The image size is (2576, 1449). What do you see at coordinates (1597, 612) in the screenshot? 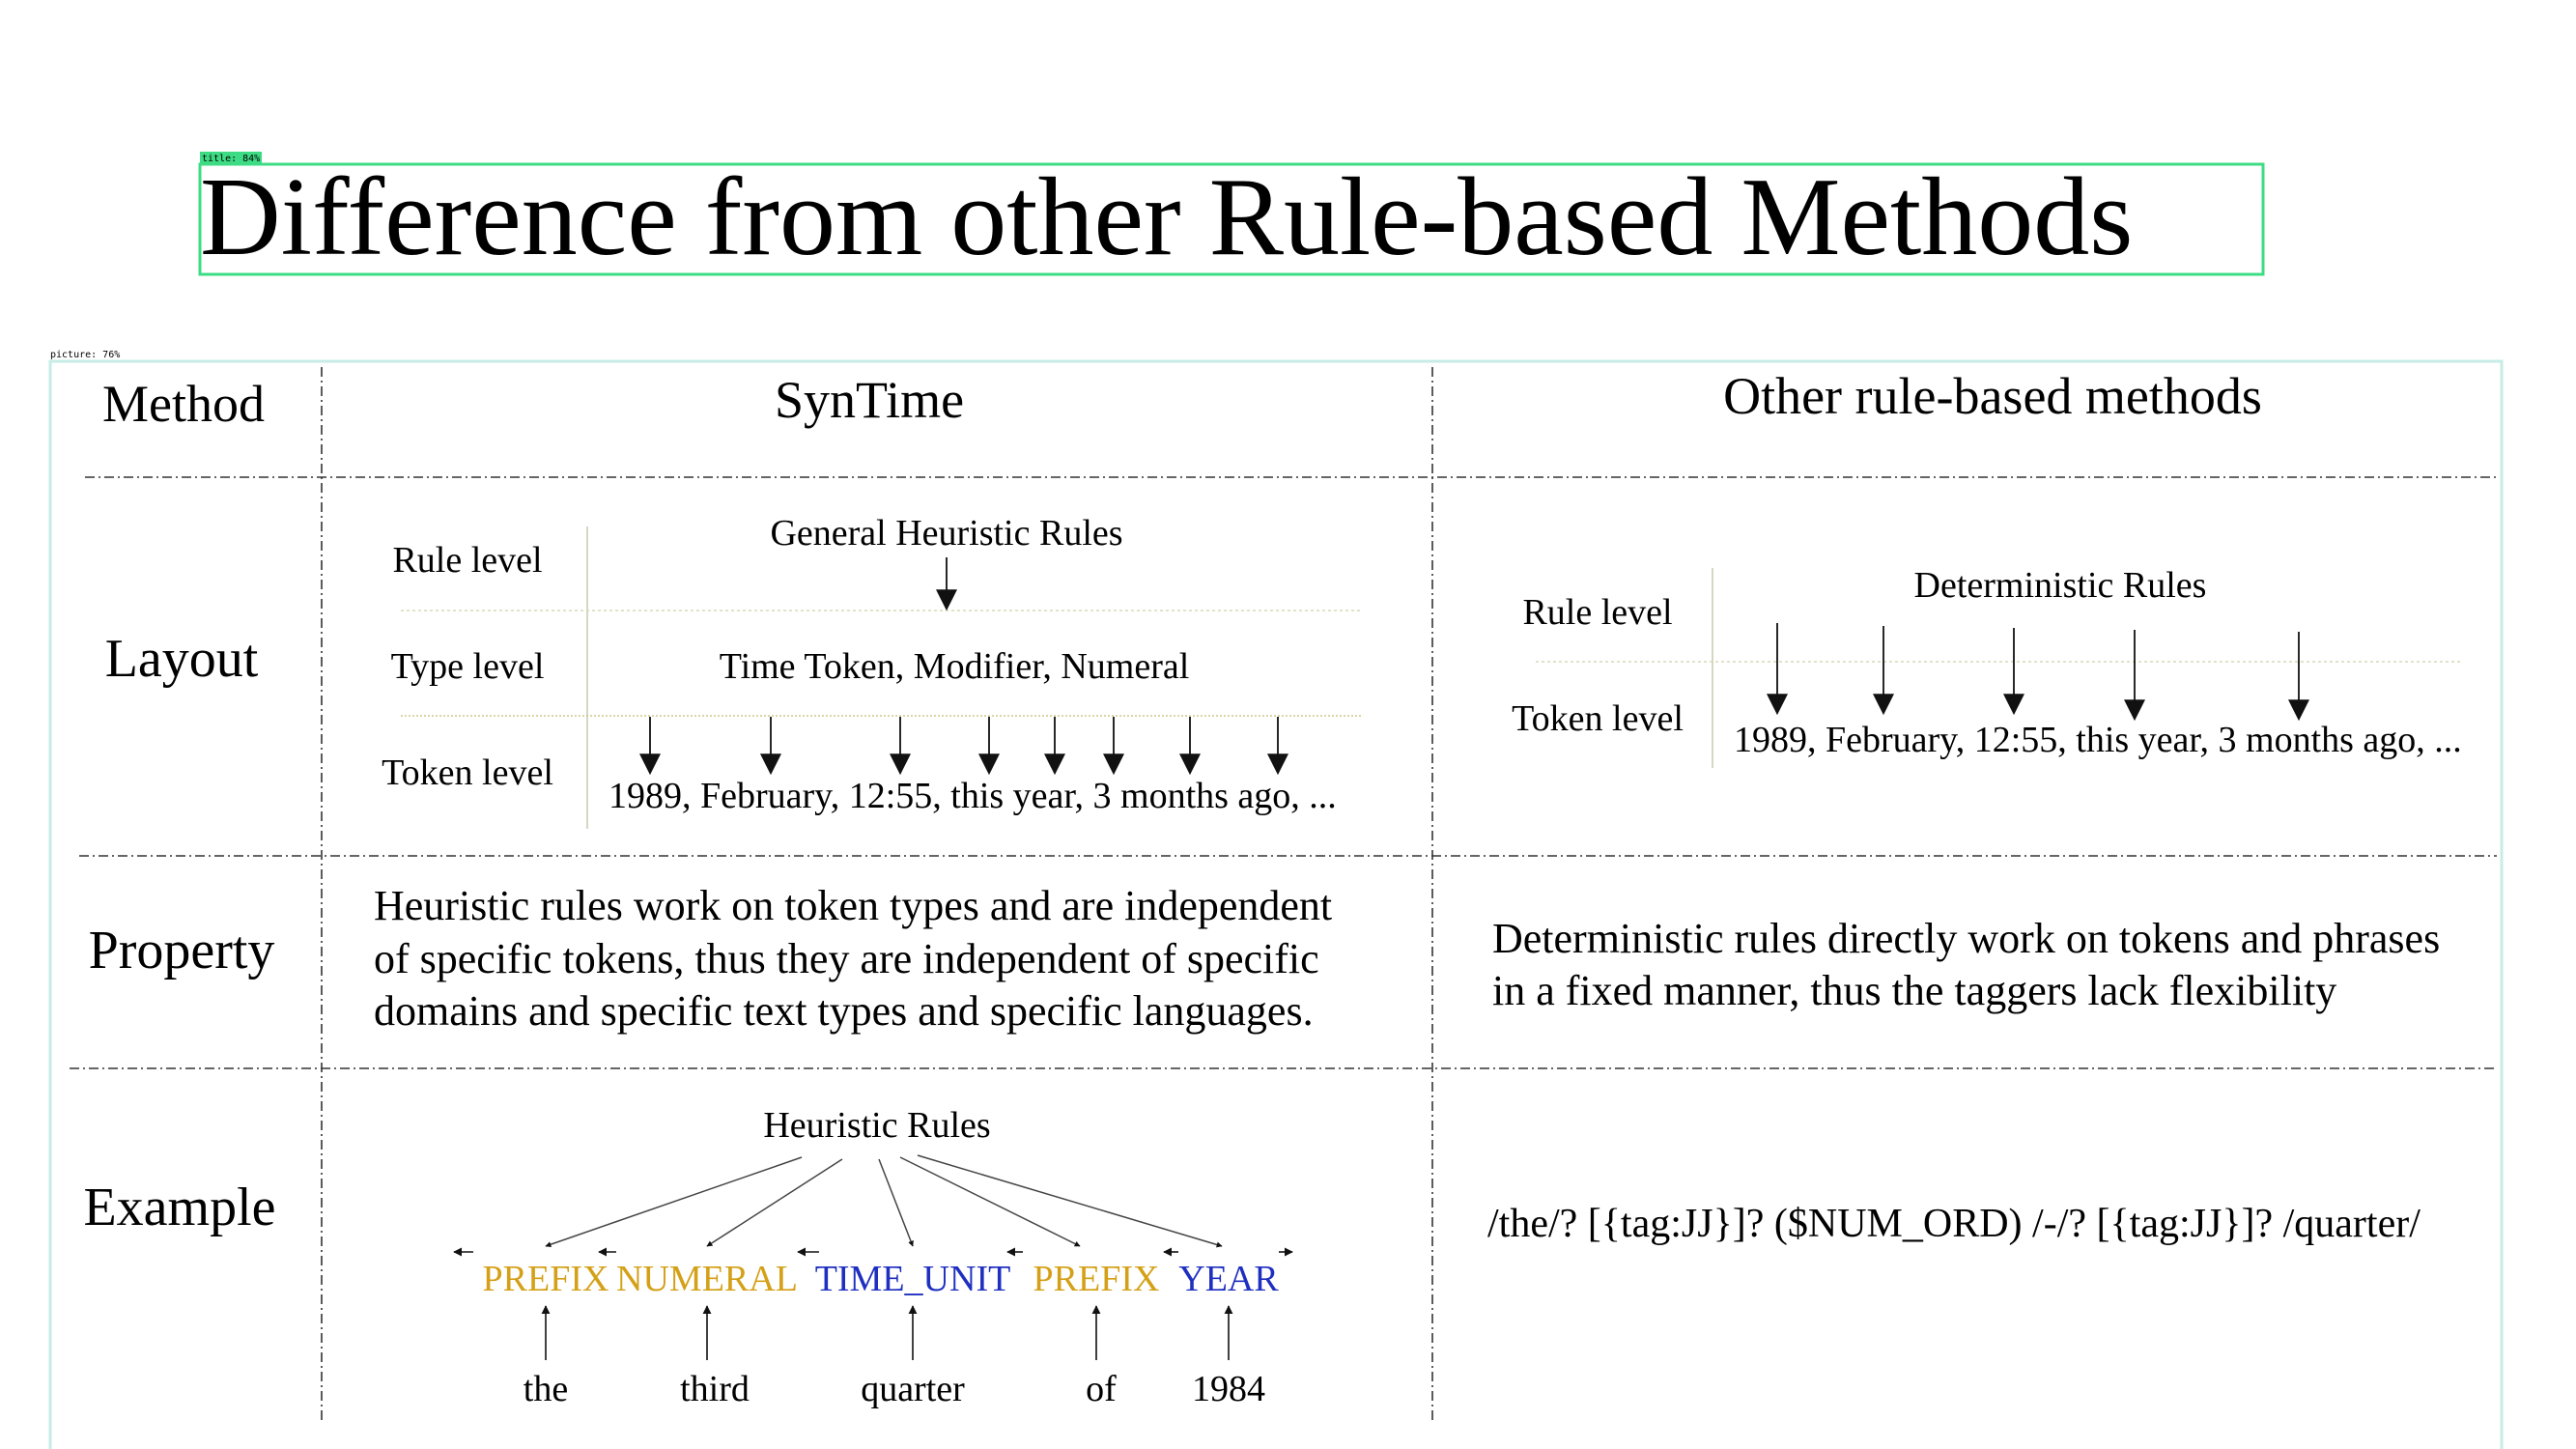
I see `other-rule-level-label: Rule level` at bounding box center [1597, 612].